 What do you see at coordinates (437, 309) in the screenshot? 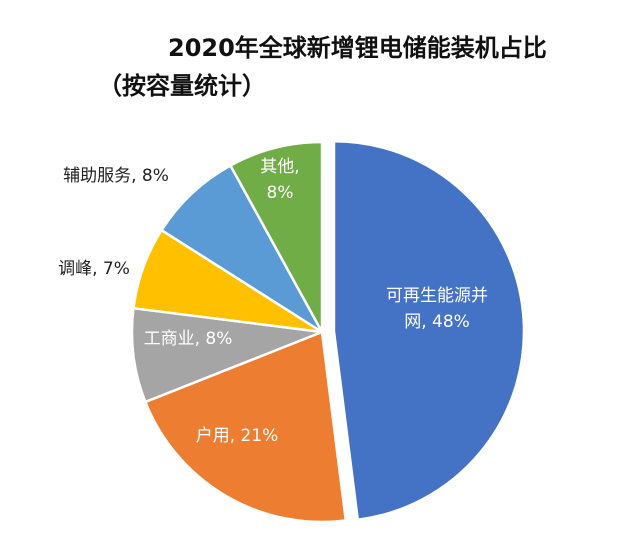
I see `slice-label: 可再生能源并网, 48%` at bounding box center [437, 309].